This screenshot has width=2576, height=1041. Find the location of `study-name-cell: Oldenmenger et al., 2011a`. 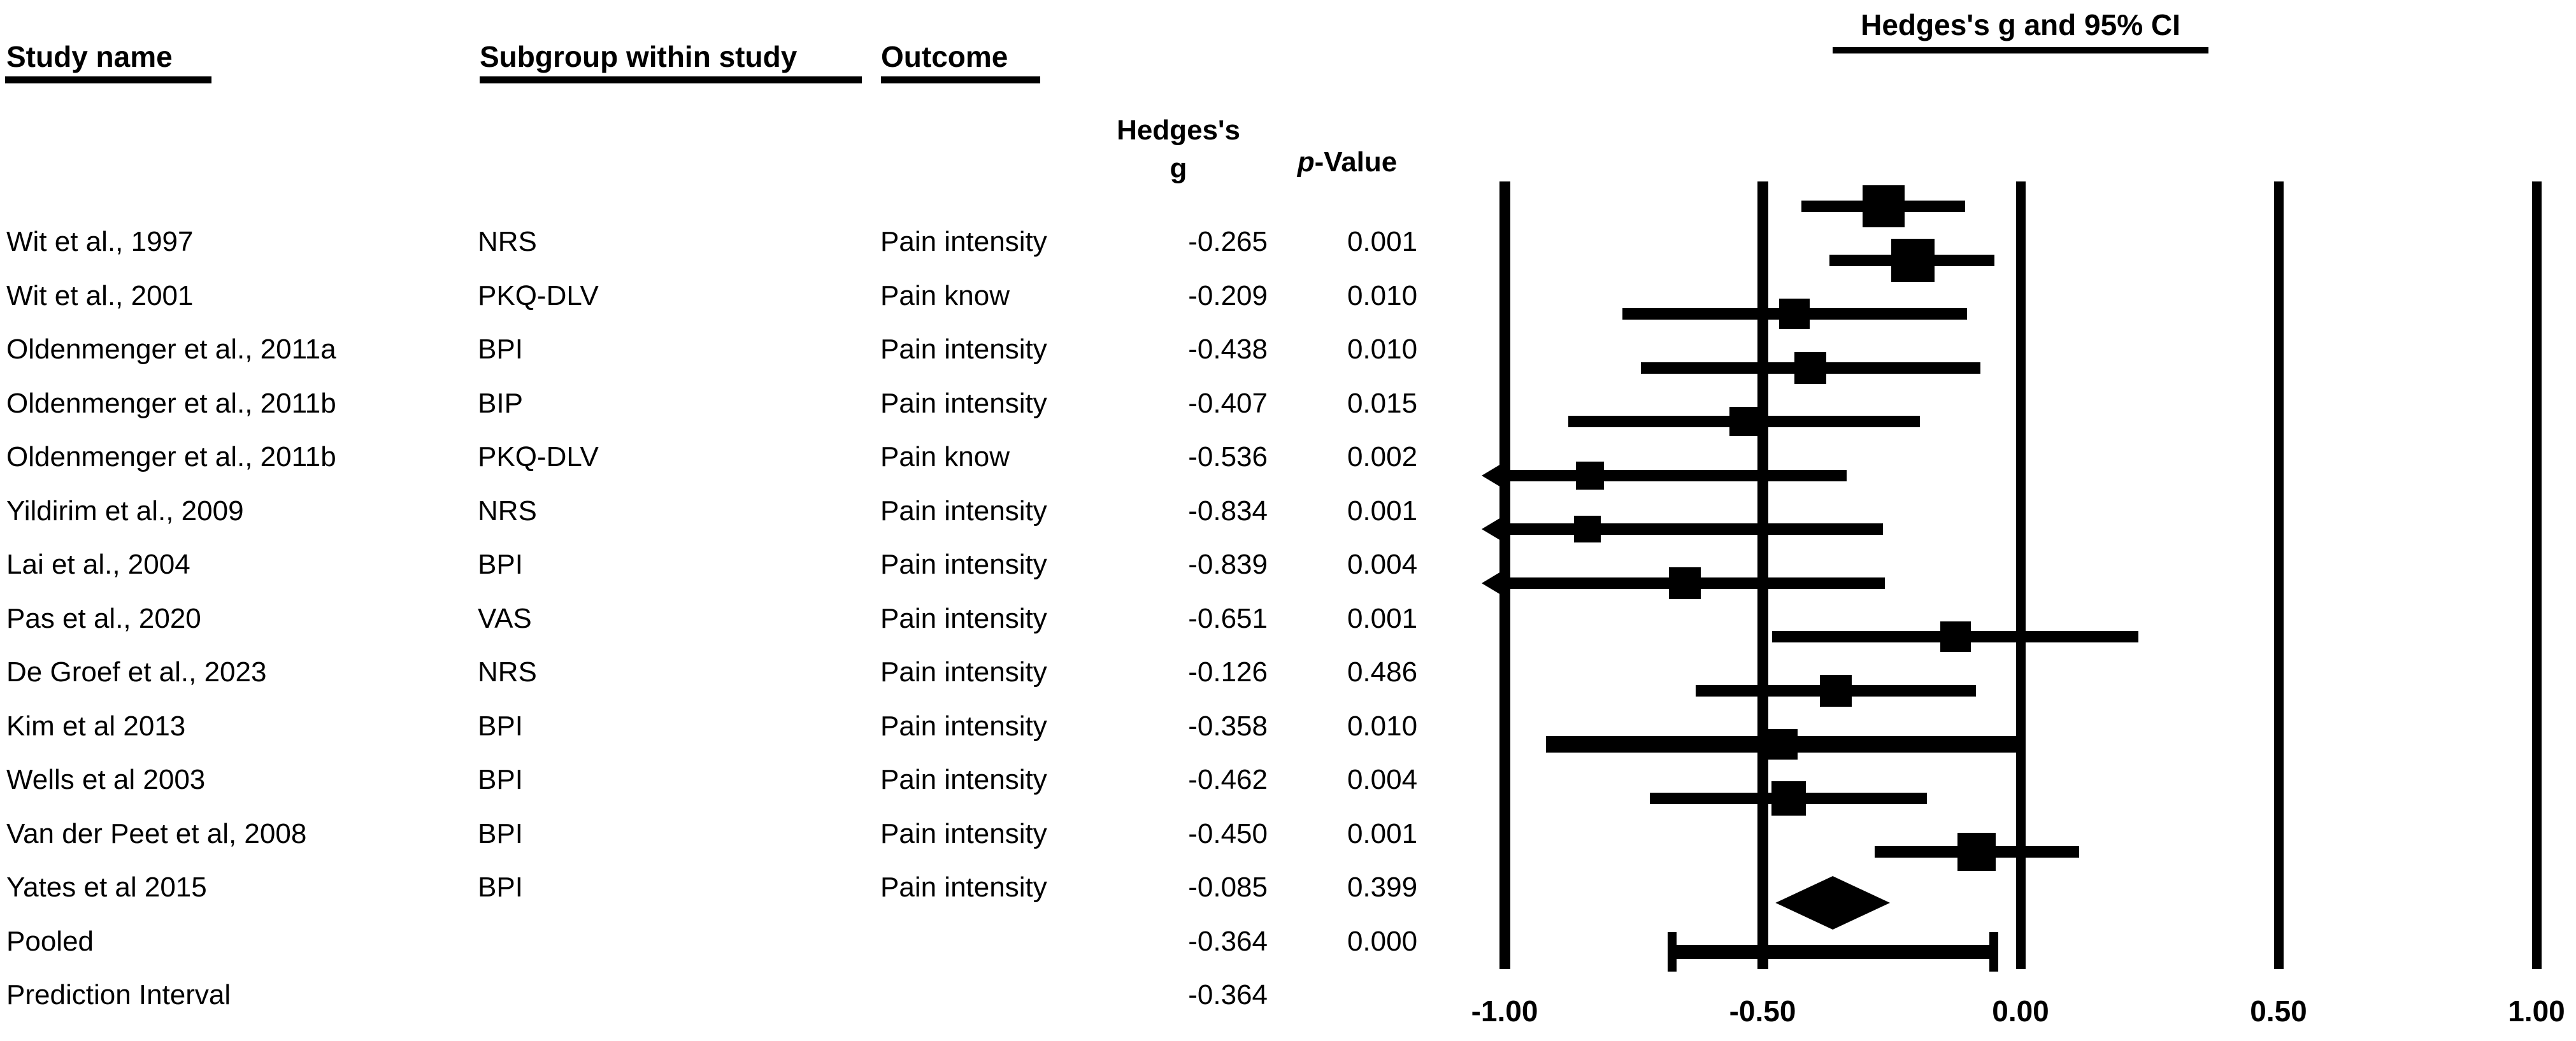

study-name-cell: Oldenmenger et al., 2011a is located at coordinates (171, 349).